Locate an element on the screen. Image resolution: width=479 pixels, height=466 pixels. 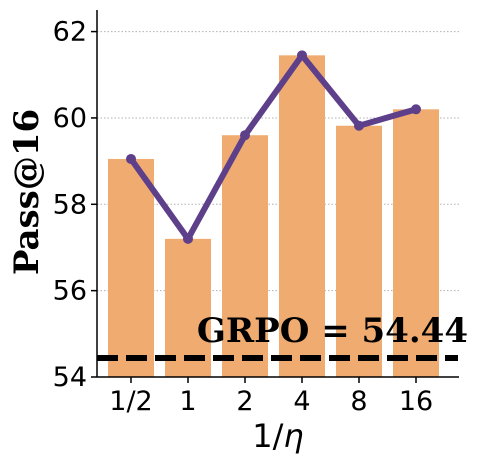
y-tick-label: 58 is located at coordinates (70, 204).